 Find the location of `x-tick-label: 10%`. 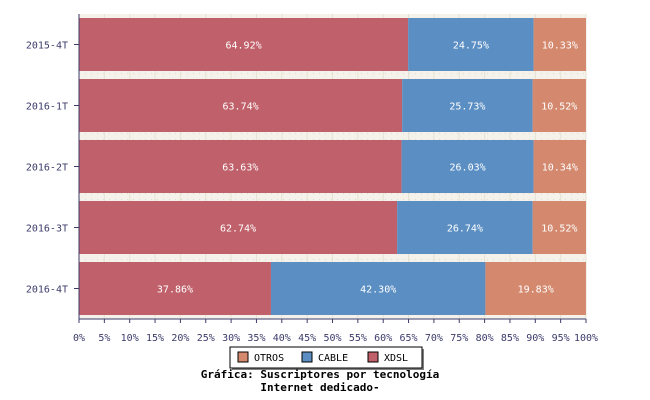

x-tick-label: 10% is located at coordinates (130, 338).